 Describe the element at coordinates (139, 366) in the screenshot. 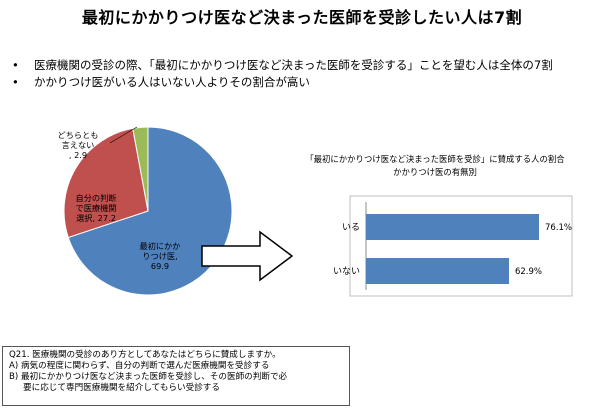

I see `question-option-a: A) 病気の程度に関わらず、自分の判断で選んだ医療機関を受診する` at that location.